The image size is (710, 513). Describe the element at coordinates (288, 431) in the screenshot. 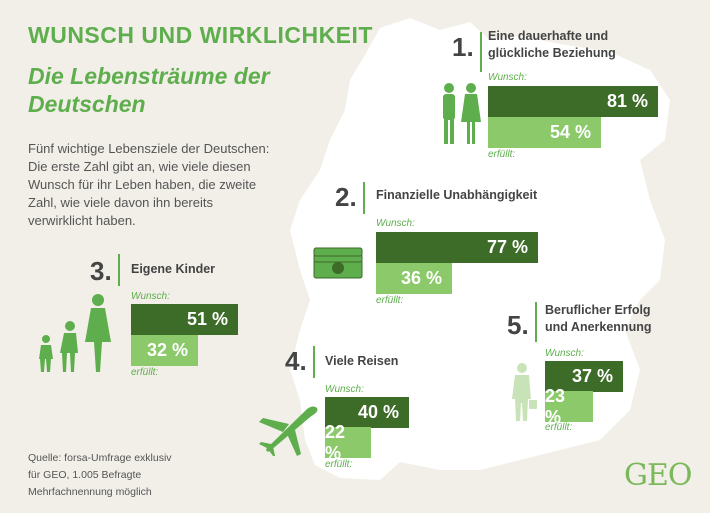

I see `airplane-icon` at that location.